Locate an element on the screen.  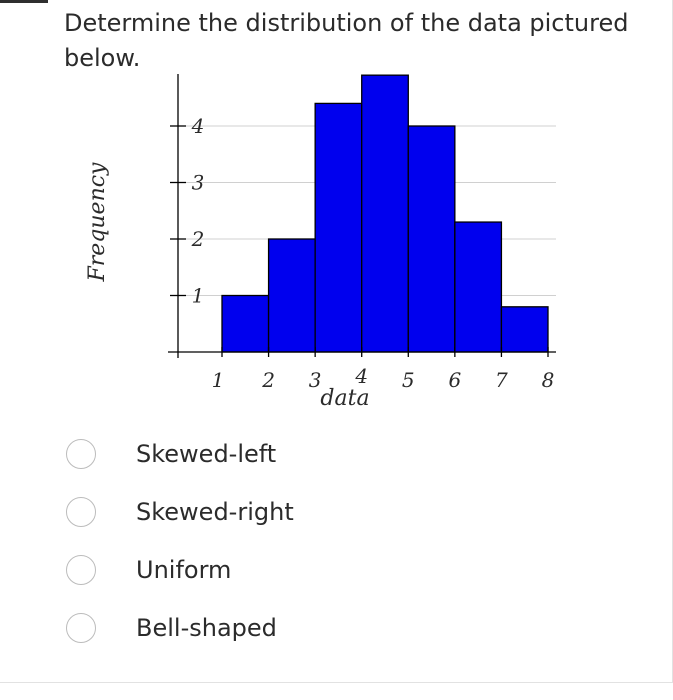
x-tick-label: 6 is located at coordinates (454, 380).